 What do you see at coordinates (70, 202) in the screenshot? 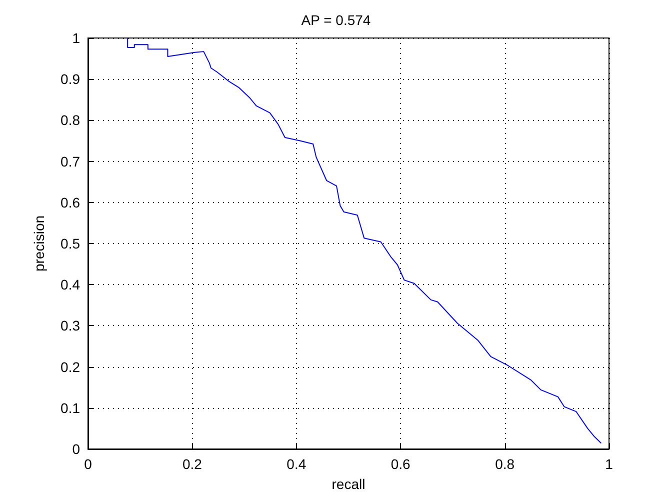
I see `y-tick-label: 0.6` at bounding box center [70, 202].